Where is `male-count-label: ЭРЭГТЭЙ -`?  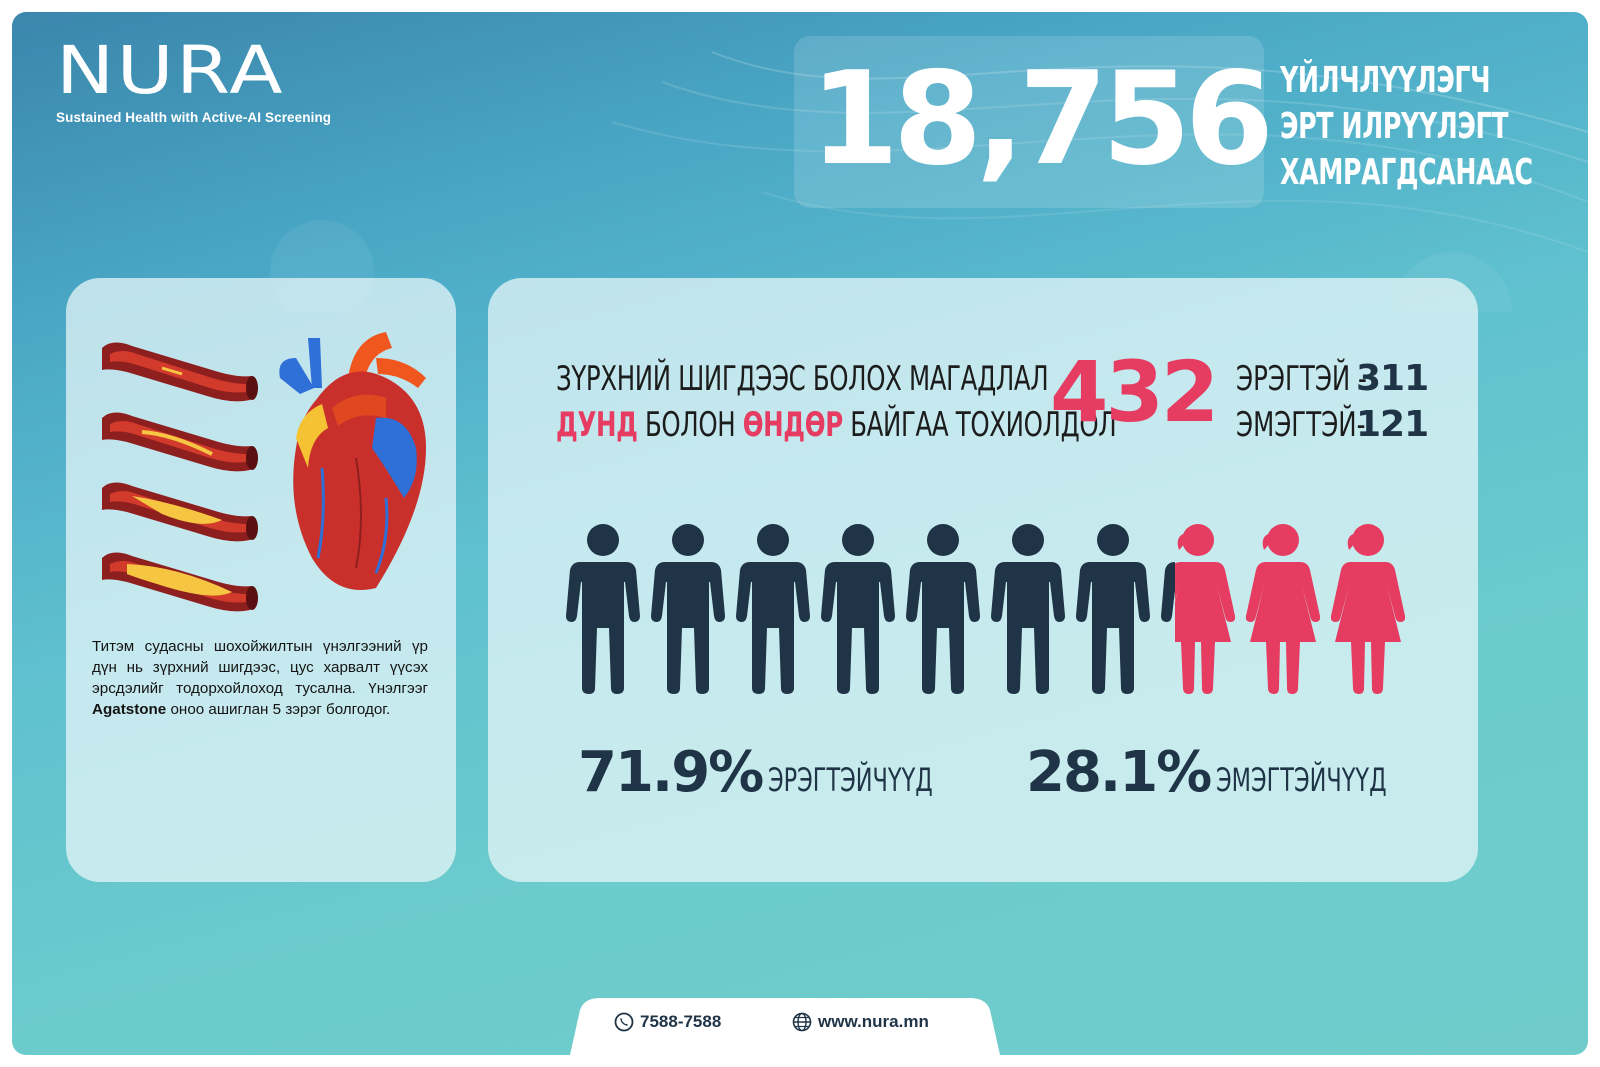 male-count-label: ЭРЭГТЭЙ - is located at coordinates (1301, 379).